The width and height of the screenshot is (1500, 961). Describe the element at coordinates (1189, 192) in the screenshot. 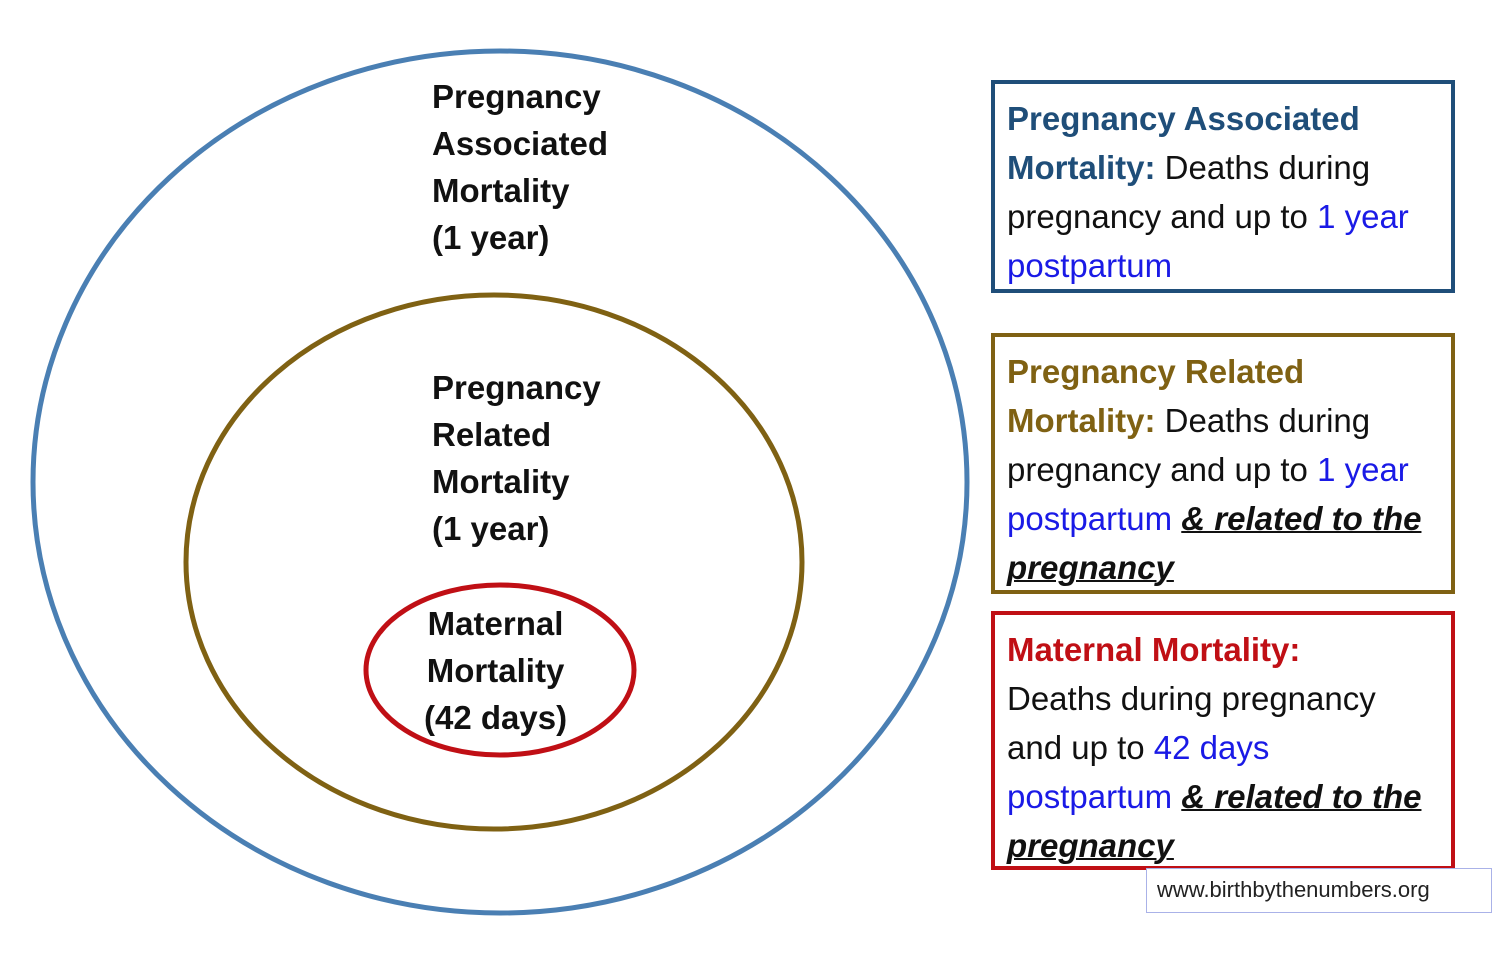

I see `associated-description: Deaths during pregnancy and up to` at that location.